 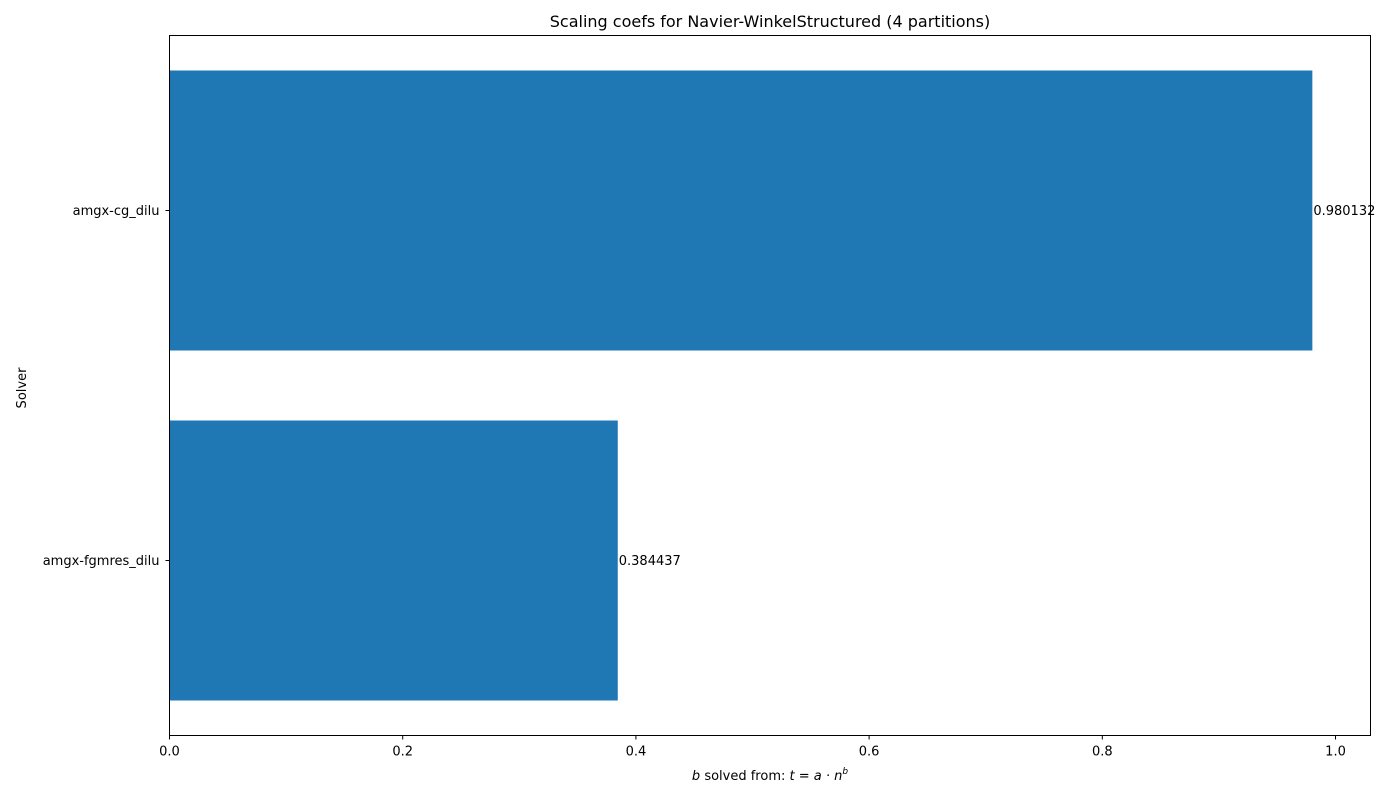 What do you see at coordinates (169, 752) in the screenshot?
I see `x-tick-label-0: 0.0` at bounding box center [169, 752].